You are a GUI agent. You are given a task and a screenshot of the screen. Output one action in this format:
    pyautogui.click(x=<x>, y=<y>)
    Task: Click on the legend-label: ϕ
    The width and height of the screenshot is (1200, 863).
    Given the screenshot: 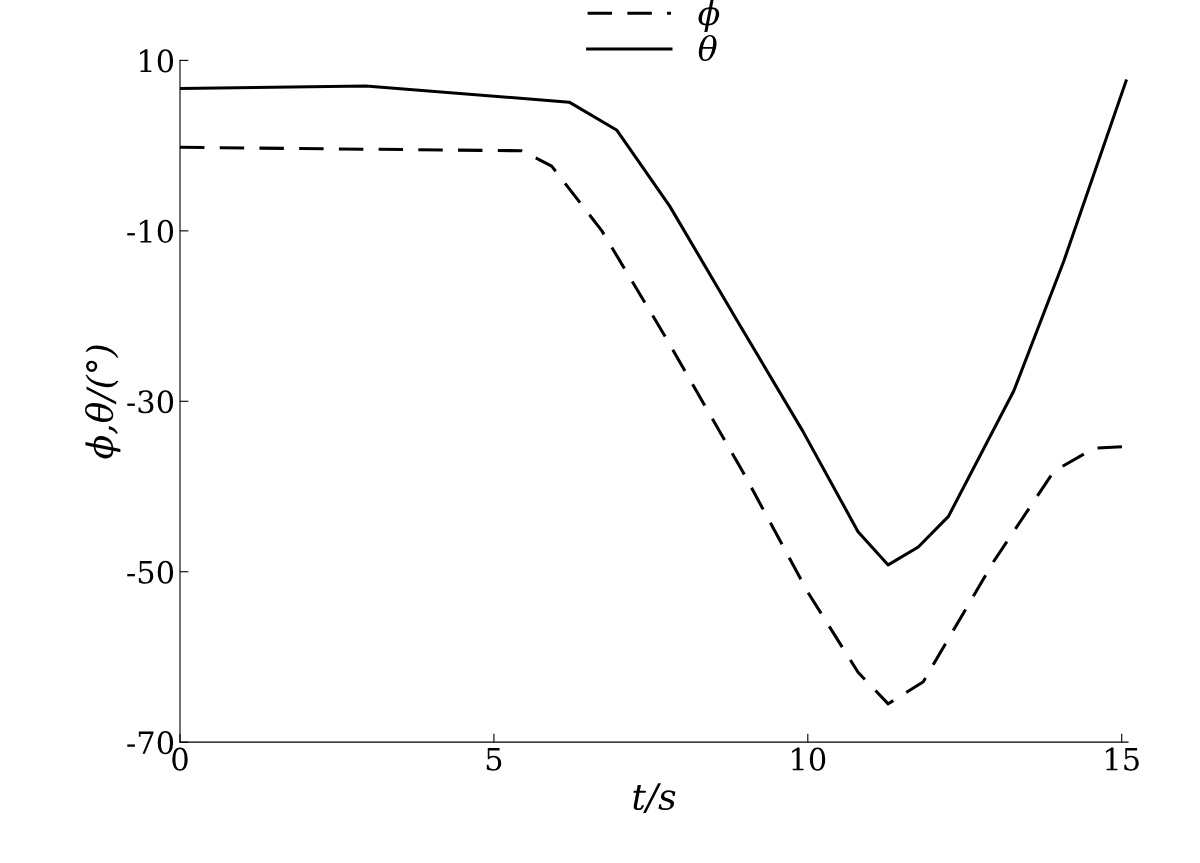 What is the action you would take?
    pyautogui.click(x=709, y=16)
    